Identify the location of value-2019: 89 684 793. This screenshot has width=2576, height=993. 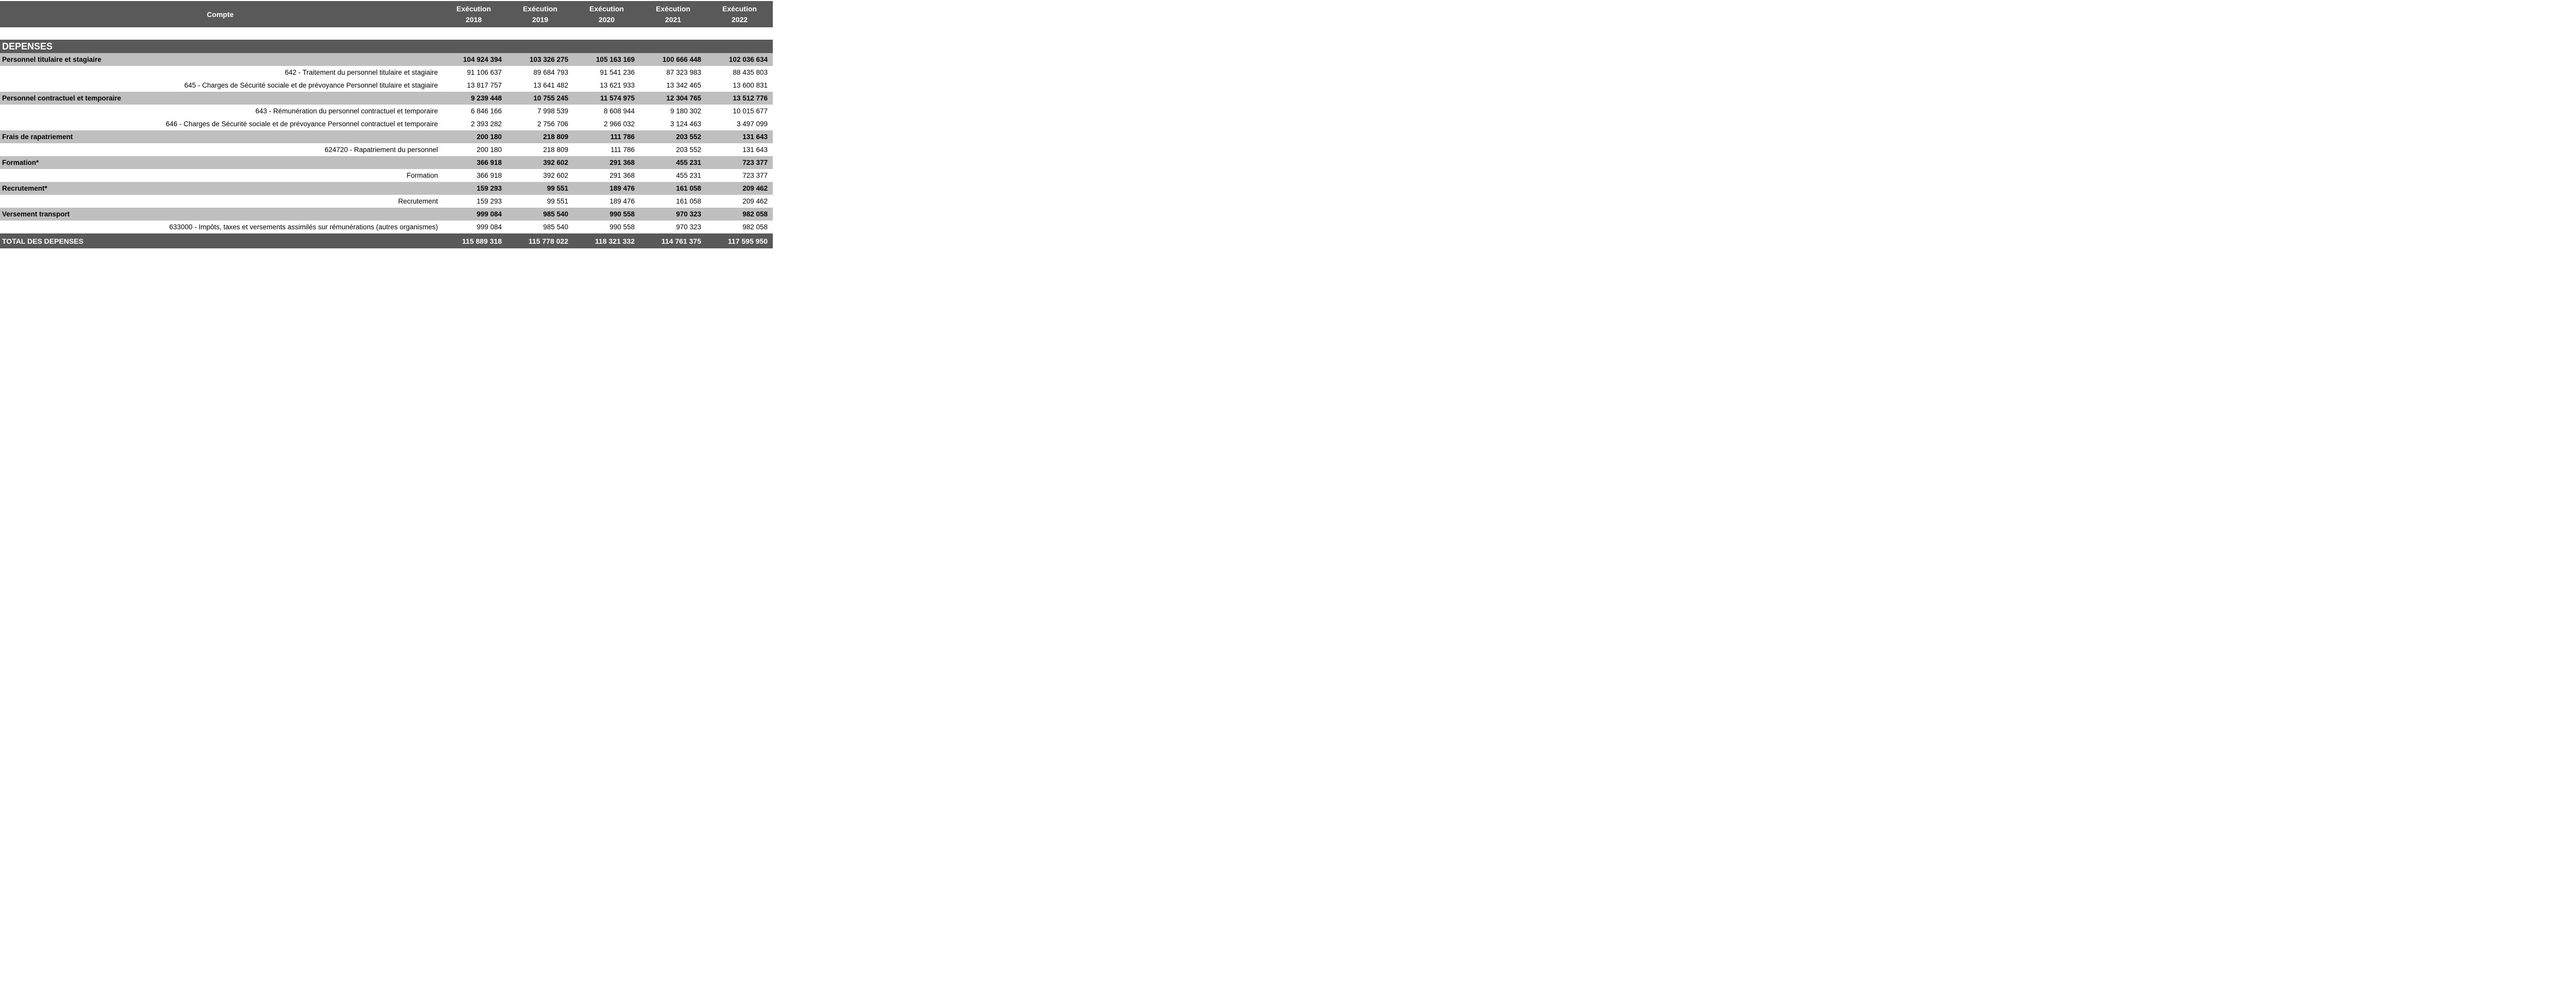
(550, 72).